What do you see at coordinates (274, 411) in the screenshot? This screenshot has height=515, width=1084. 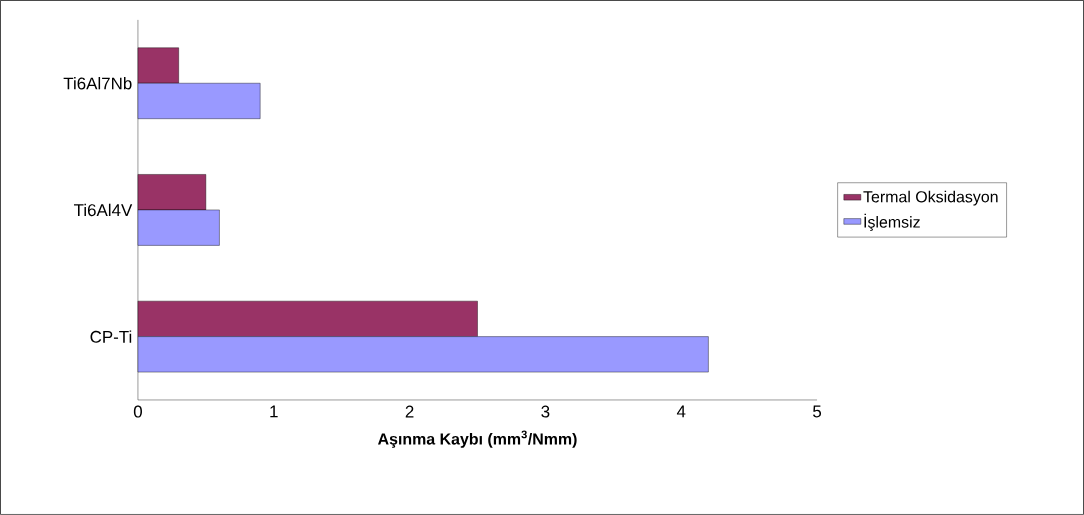 I see `x-tick-label: 1` at bounding box center [274, 411].